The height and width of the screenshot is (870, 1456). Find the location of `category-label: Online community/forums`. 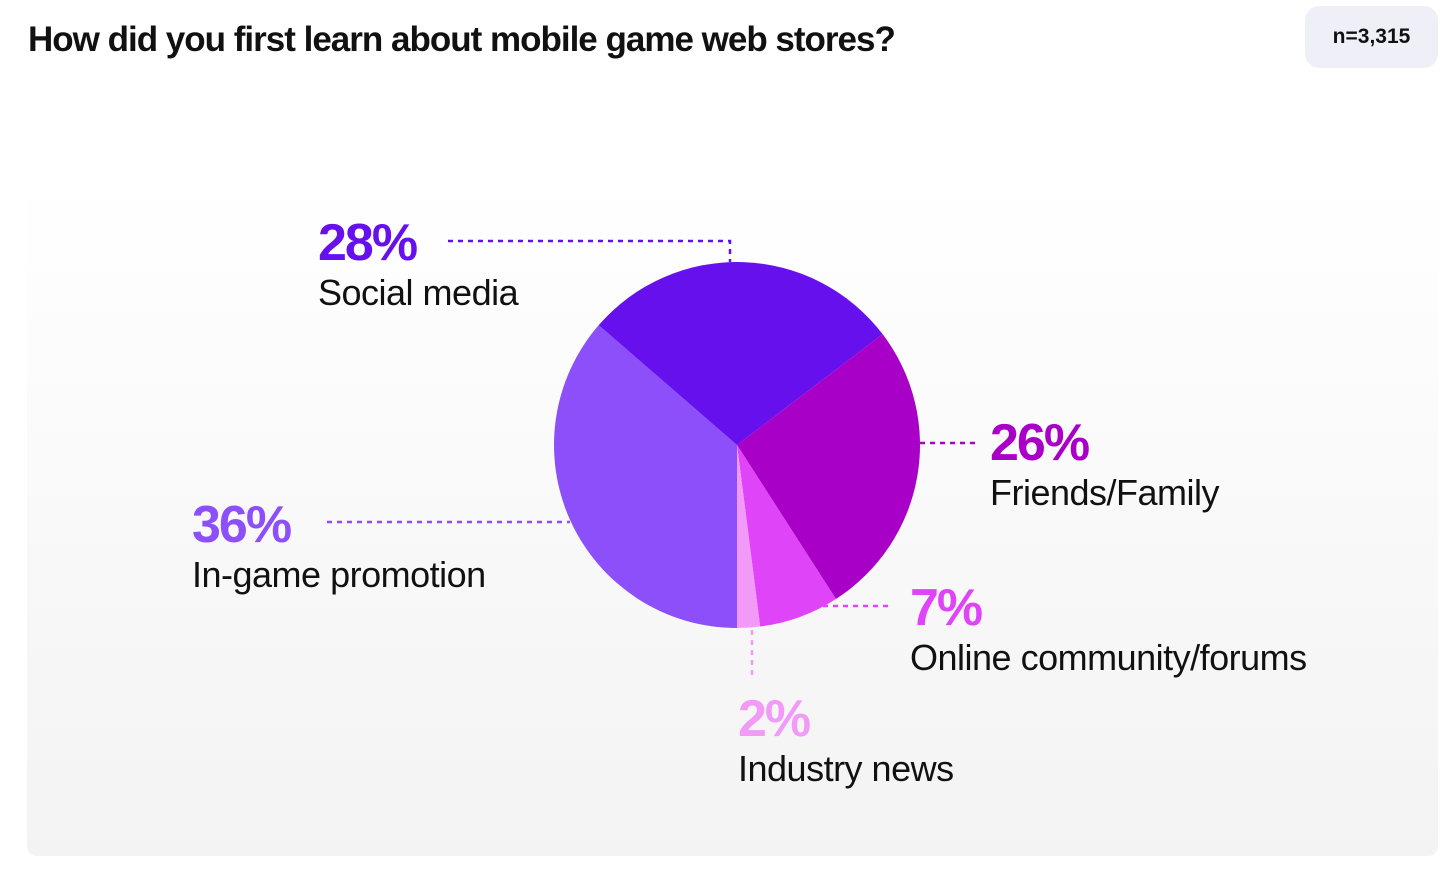

category-label: Online community/forums is located at coordinates (1108, 657).